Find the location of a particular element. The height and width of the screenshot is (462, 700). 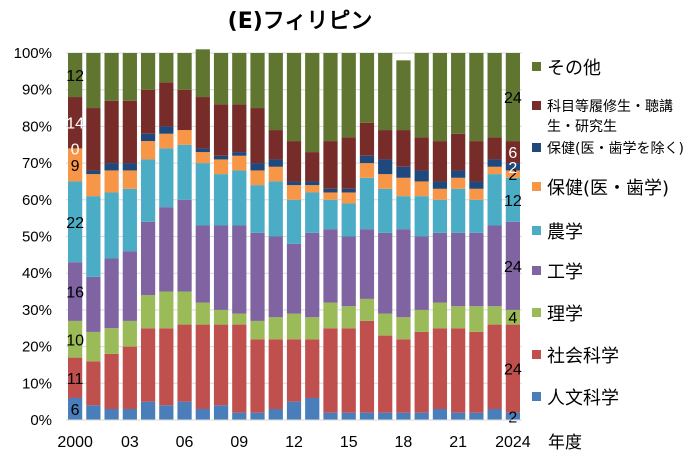

legend-item: 社会科学 is located at coordinates (575, 356).